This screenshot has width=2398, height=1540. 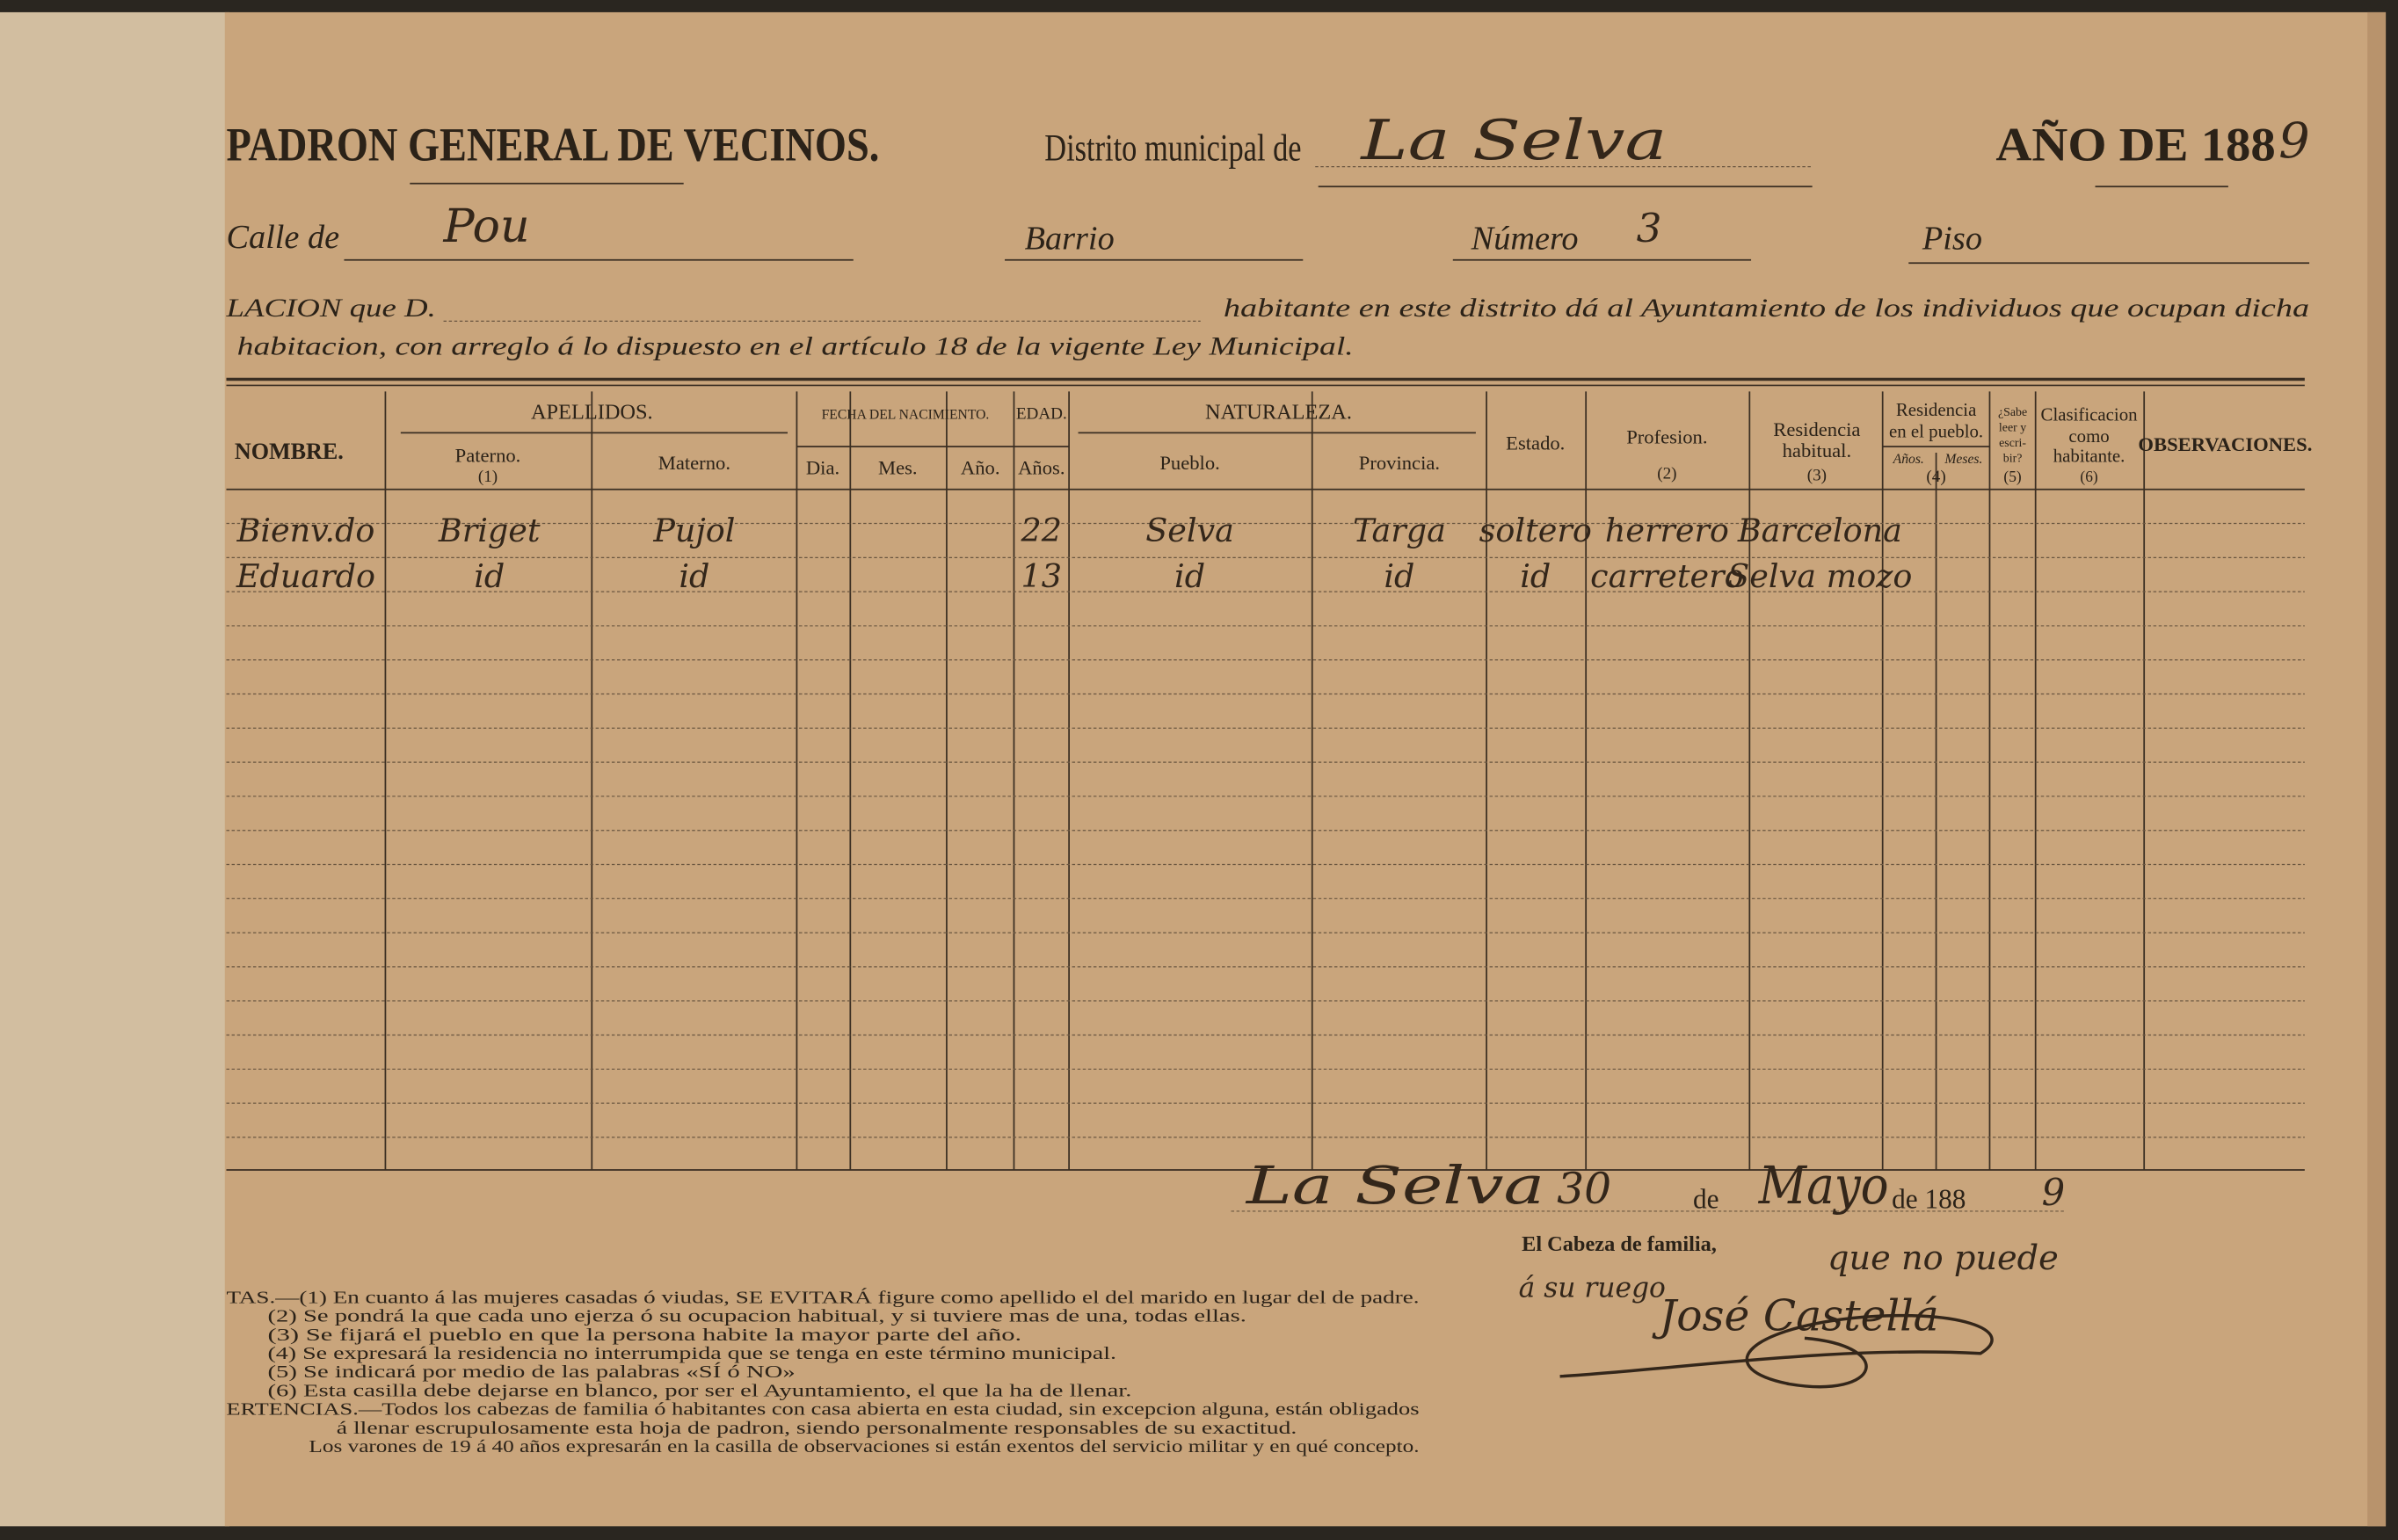 What do you see at coordinates (2012, 477) in the screenshot?
I see `header: (5)` at bounding box center [2012, 477].